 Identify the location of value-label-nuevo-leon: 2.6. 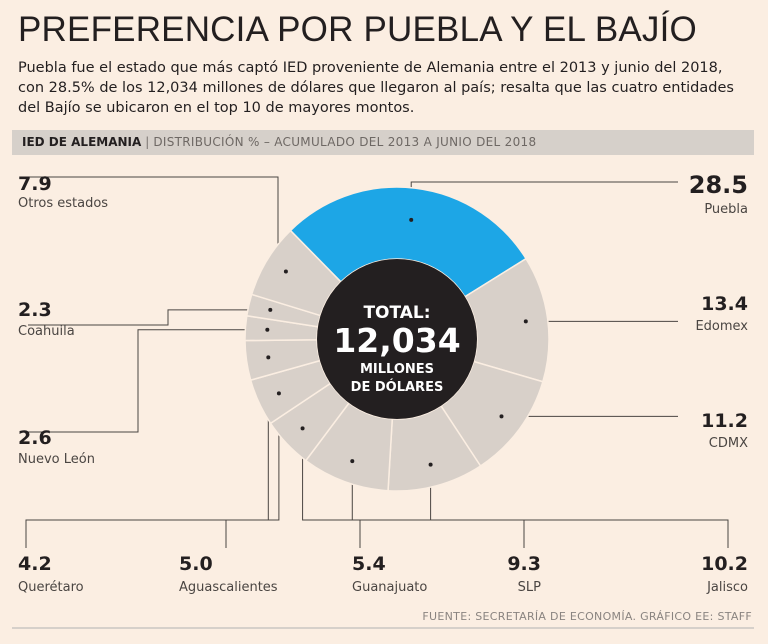
(35, 438).